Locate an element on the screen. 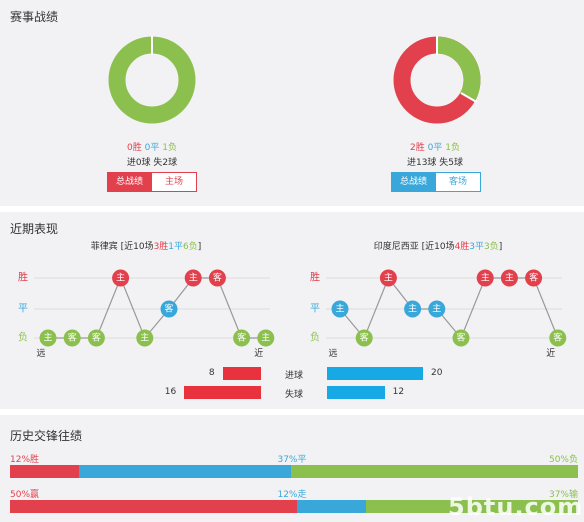 The image size is (584, 522). conceded-label: 失球 is located at coordinates (293, 395).